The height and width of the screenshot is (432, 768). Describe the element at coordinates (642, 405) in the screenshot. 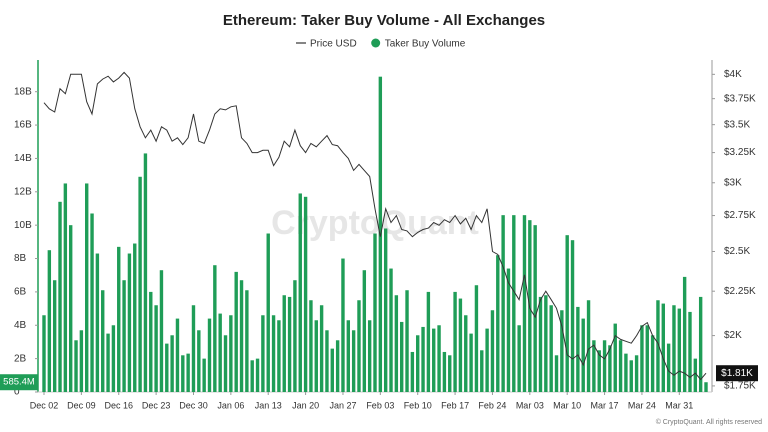

I see `x-tick-label: Mar 24` at that location.